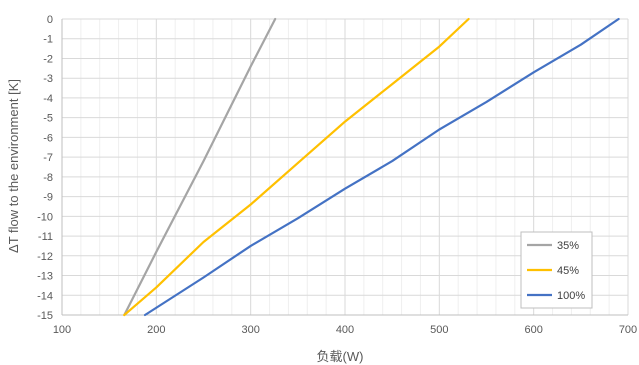 The width and height of the screenshot is (639, 365). I want to click on y-tick-label: -15, so click(45, 316).